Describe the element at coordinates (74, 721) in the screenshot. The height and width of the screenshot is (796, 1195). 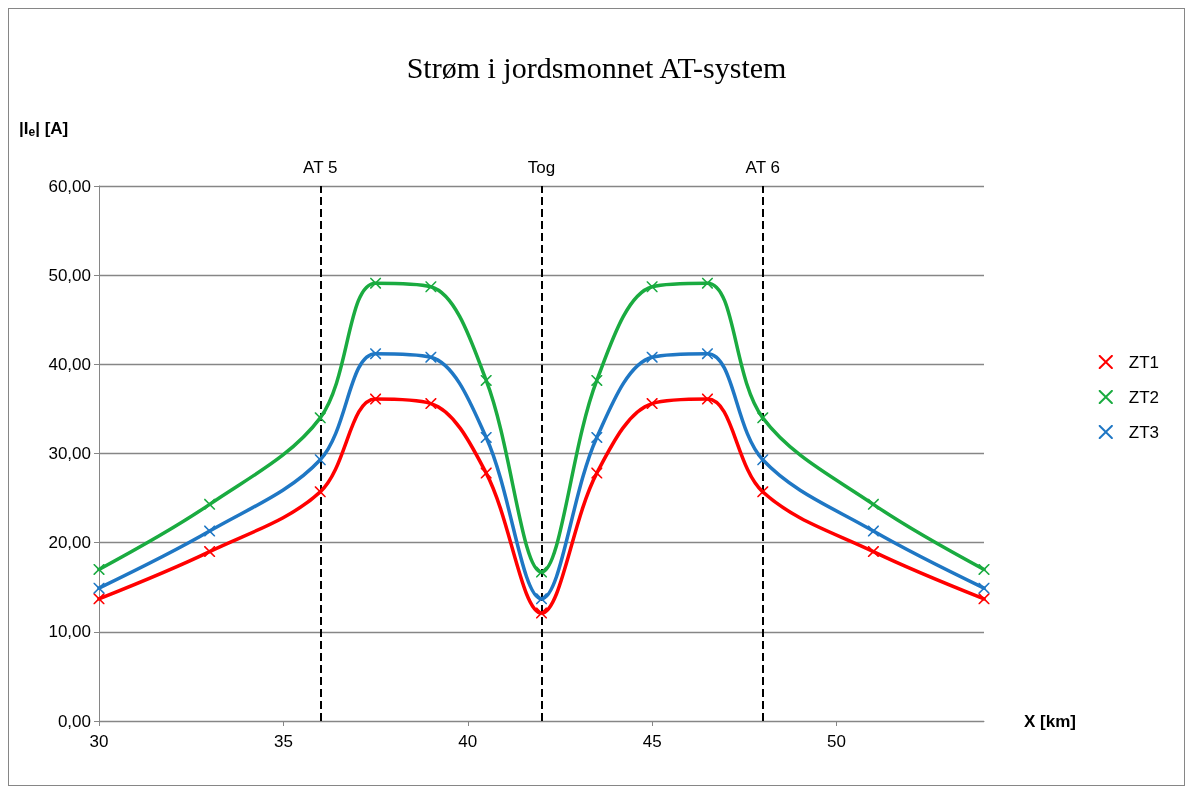
I see `y-tick-label: 0,00` at that location.